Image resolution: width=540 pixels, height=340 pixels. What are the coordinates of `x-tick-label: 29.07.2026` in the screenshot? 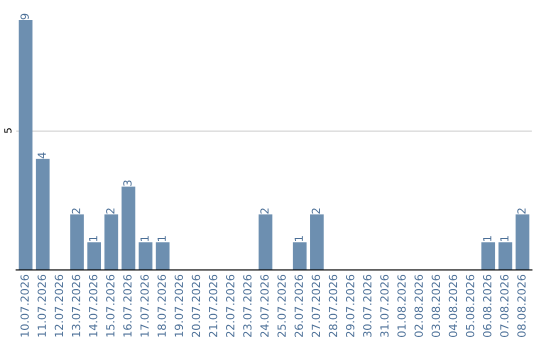 It's located at (350, 305).